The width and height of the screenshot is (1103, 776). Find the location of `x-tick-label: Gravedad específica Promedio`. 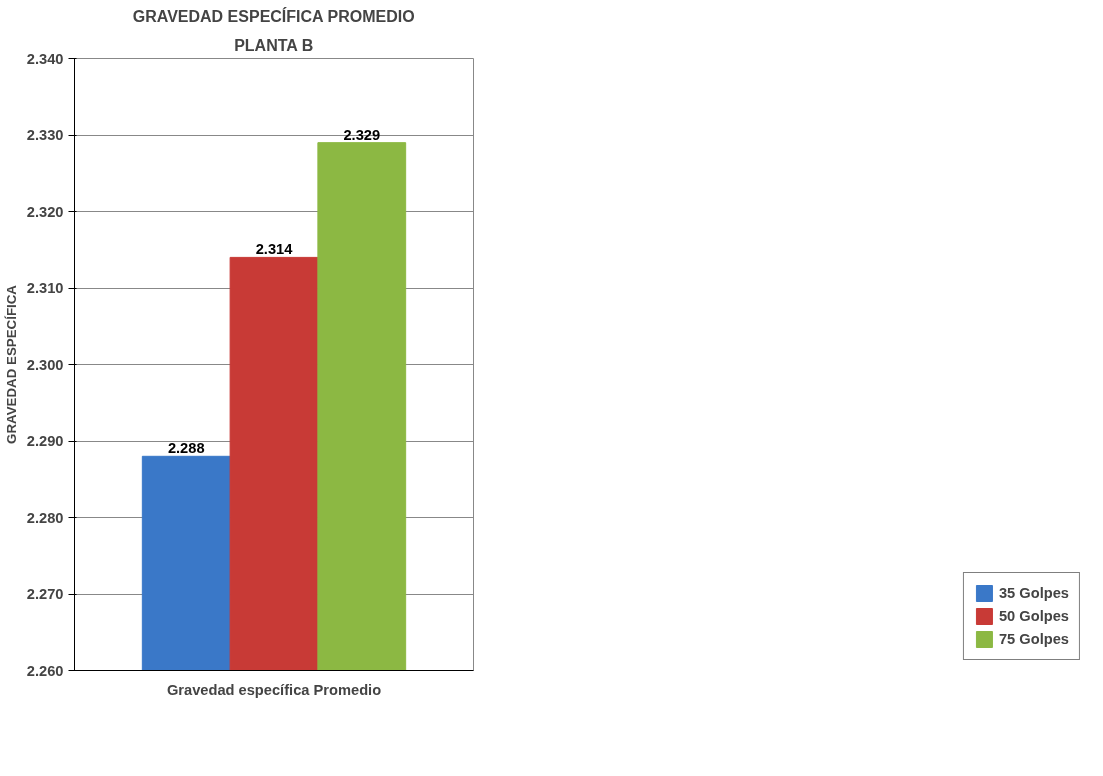

x-tick-label: Gravedad específica Promedio is located at coordinates (274, 689).